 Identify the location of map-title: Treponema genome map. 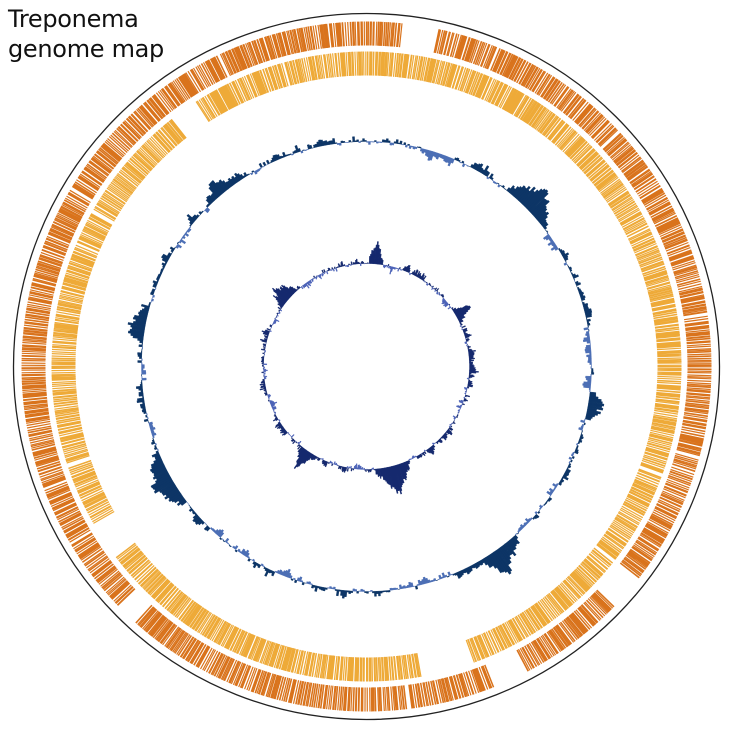
(86, 34).